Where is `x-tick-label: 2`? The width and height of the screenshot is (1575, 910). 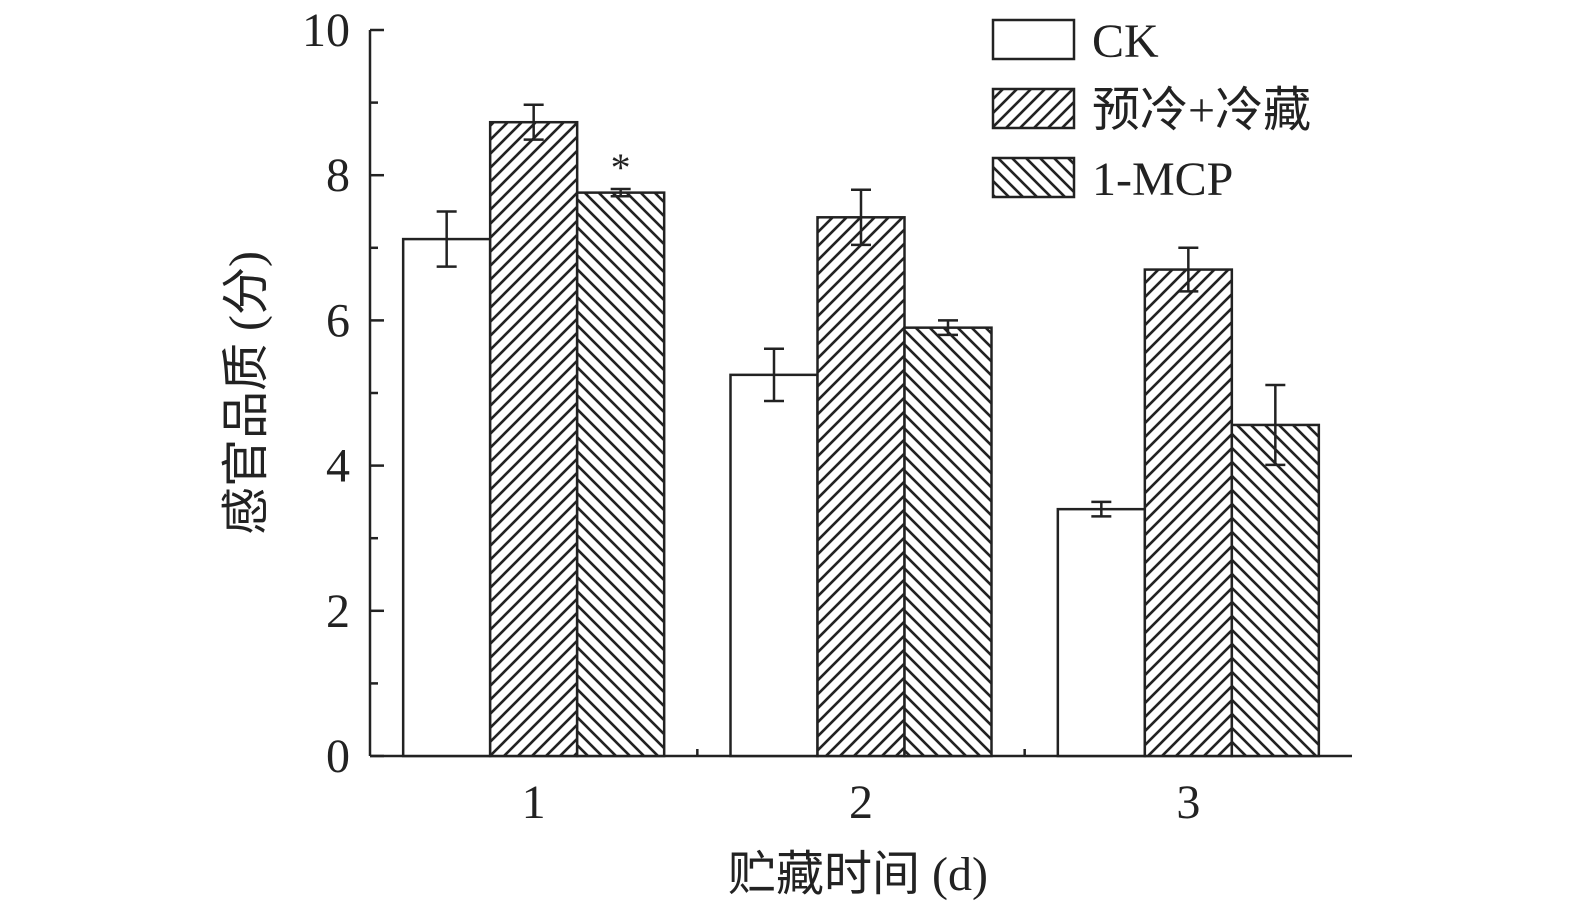
x-tick-label: 2 is located at coordinates (861, 802).